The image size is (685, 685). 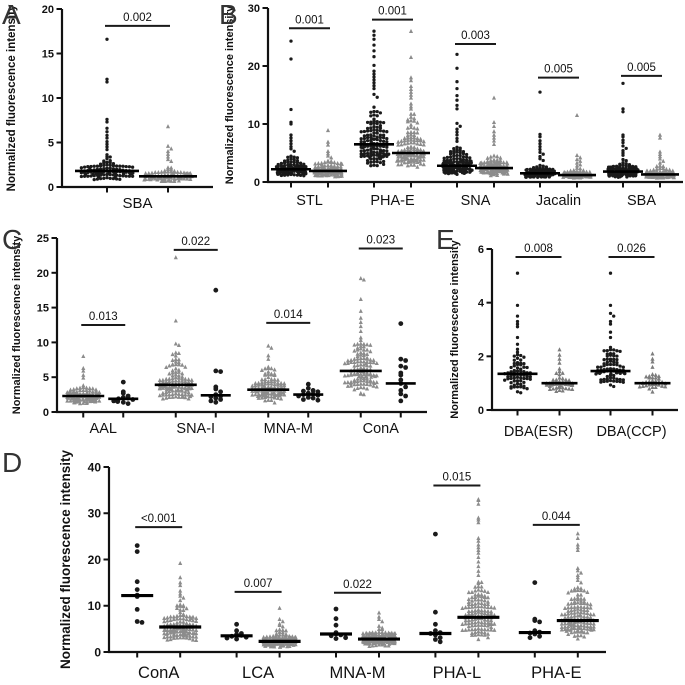 What do you see at coordinates (309, 201) in the screenshot?
I see `category-label: STL` at bounding box center [309, 201].